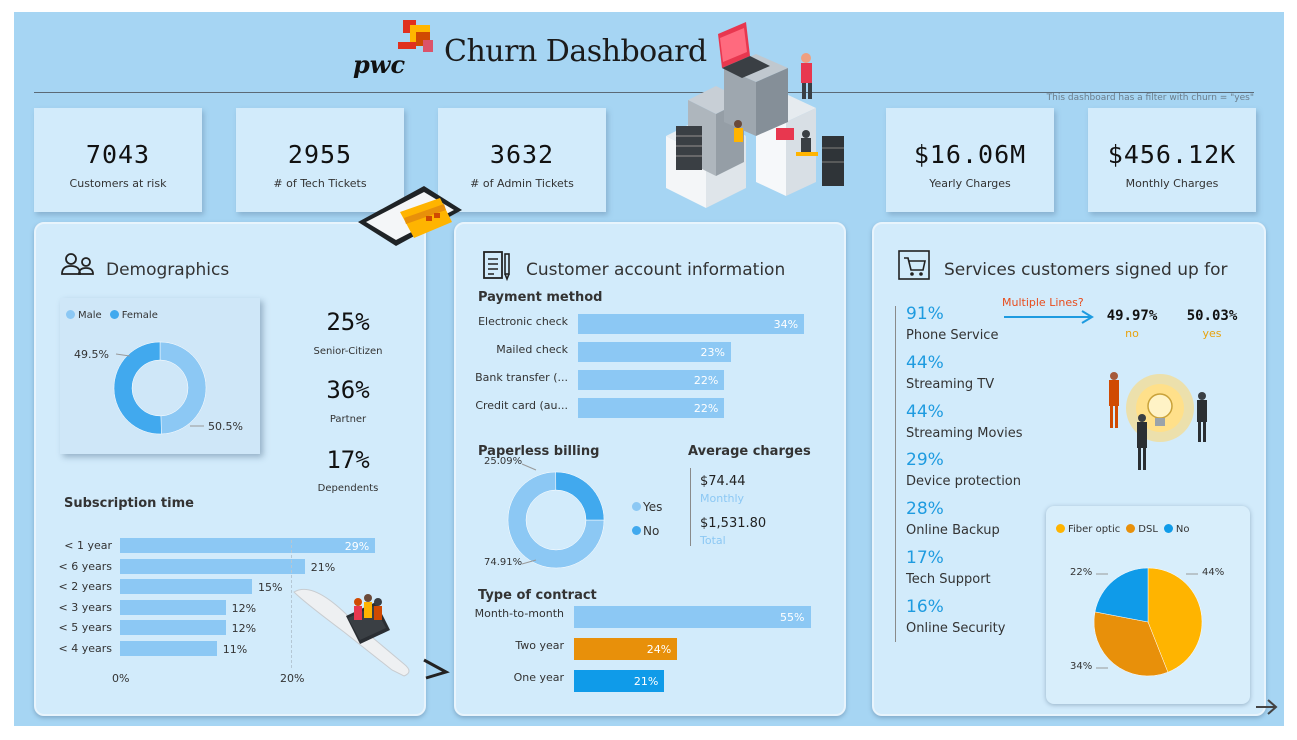 This screenshot has height=740, width=1297. Describe the element at coordinates (964, 433) in the screenshot. I see `service-name: Streaming Movies` at that location.